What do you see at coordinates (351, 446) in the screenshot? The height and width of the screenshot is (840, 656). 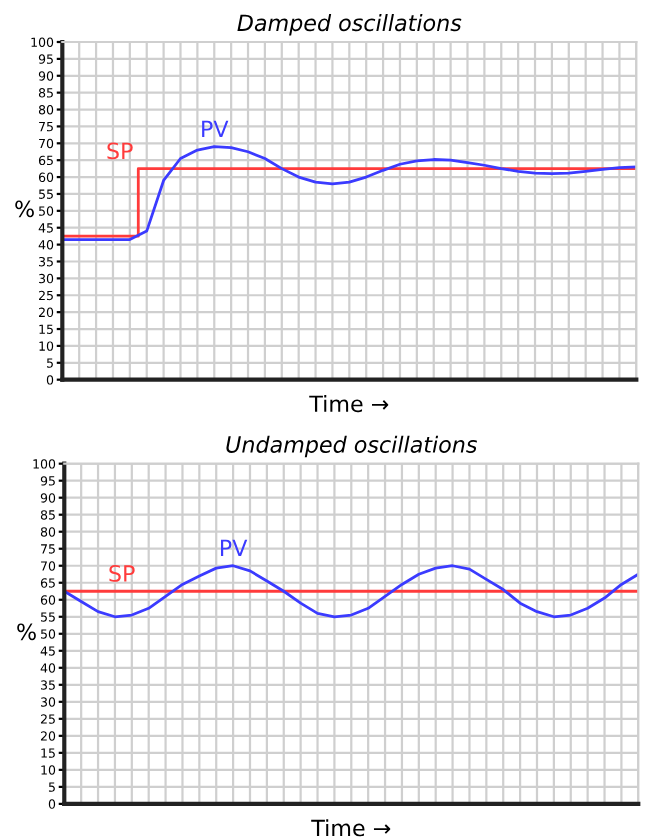 I see `chart-title: Undamped oscillations` at bounding box center [351, 446].